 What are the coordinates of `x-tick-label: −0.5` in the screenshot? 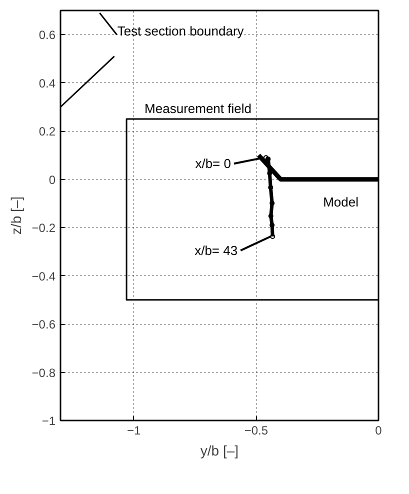 It's located at (256, 431).